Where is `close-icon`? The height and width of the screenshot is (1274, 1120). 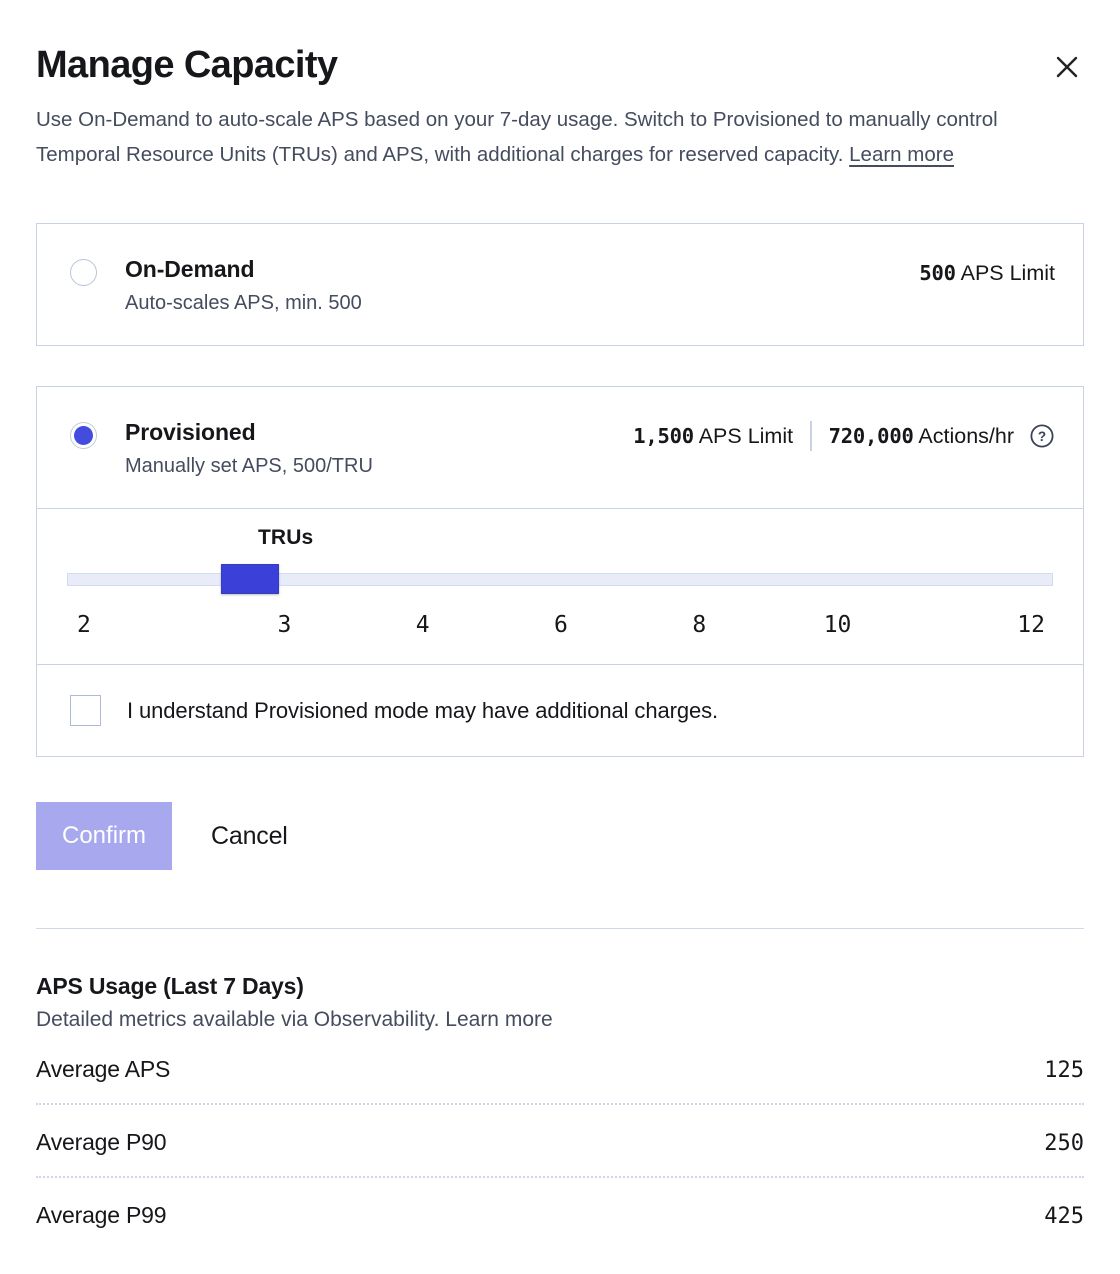
close-icon is located at coordinates (1067, 67).